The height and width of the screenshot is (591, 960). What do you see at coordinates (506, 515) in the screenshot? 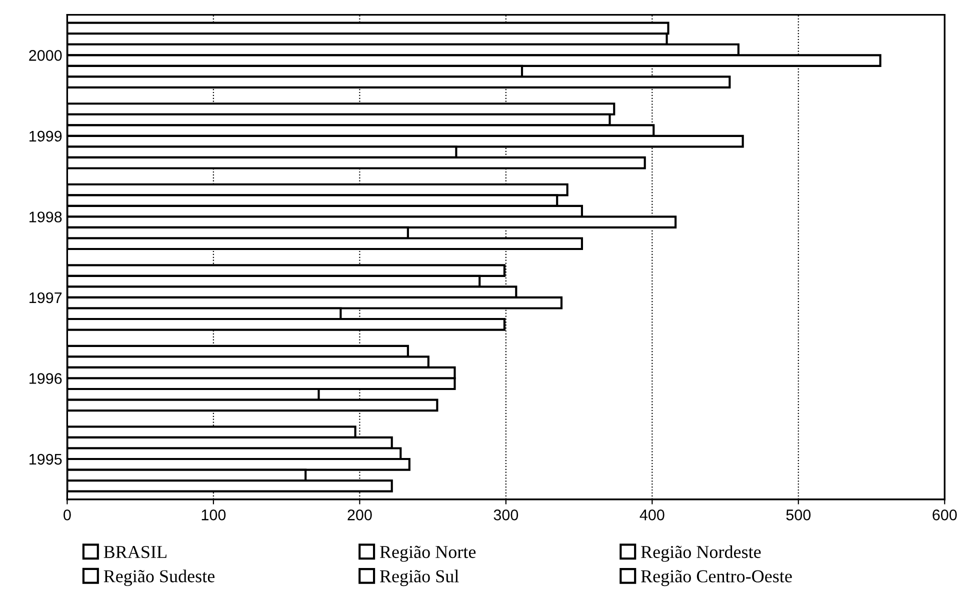
I see `x-tick-label: 300` at bounding box center [506, 515].